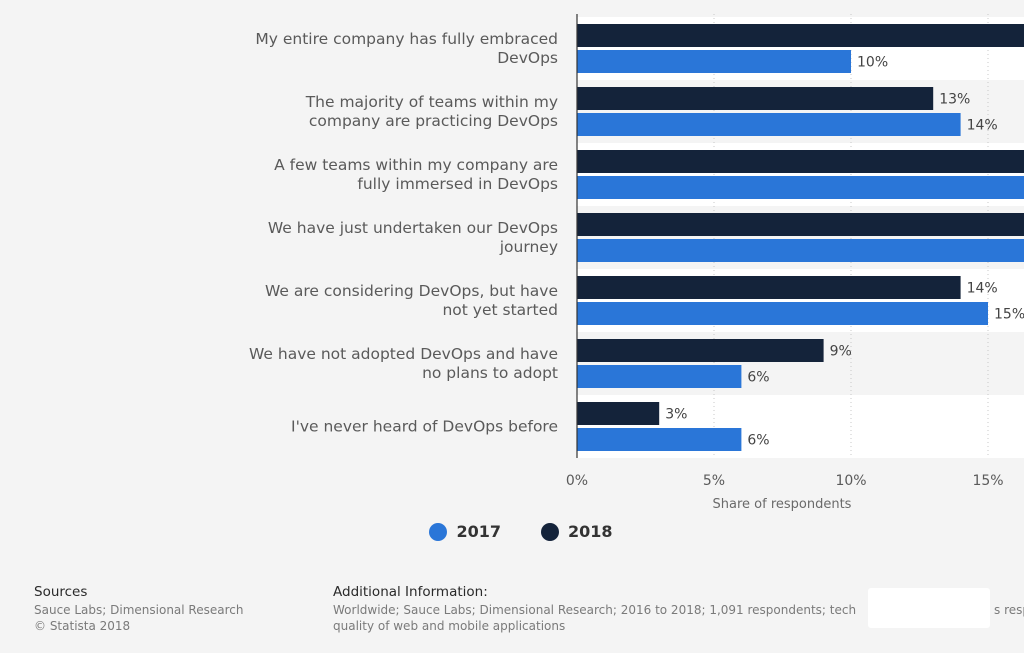 The height and width of the screenshot is (653, 1024). Describe the element at coordinates (841, 352) in the screenshot. I see `data-label-2018: 9%` at that location.